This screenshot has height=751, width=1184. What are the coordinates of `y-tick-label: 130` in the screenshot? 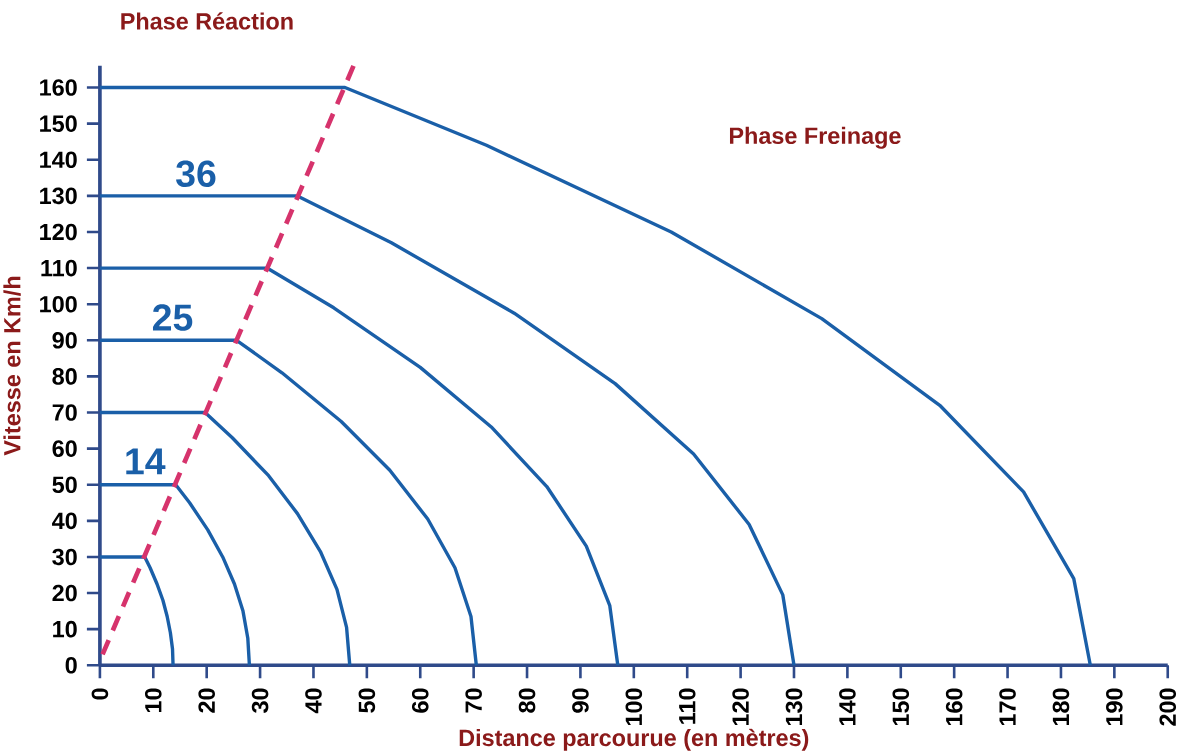 It's located at (58, 196).